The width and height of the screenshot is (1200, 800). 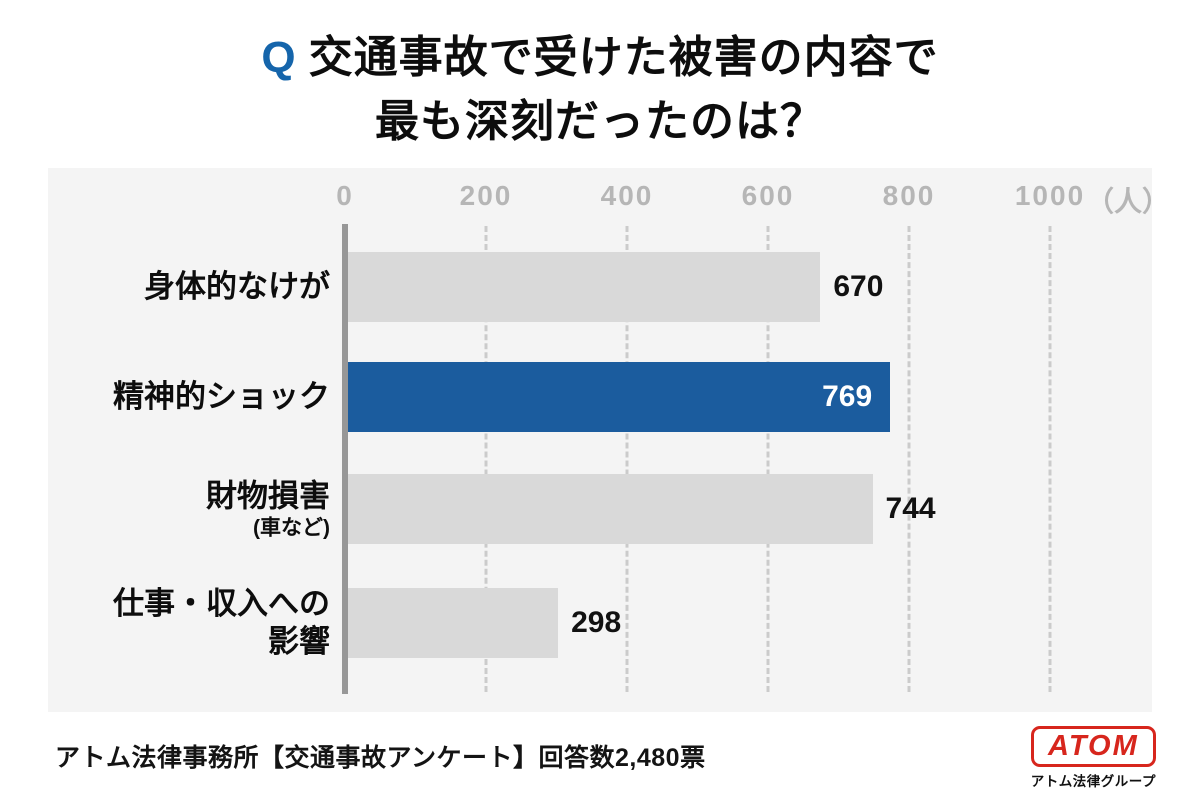 I want to click on category-label: 精神的ショック, so click(x=221, y=397).